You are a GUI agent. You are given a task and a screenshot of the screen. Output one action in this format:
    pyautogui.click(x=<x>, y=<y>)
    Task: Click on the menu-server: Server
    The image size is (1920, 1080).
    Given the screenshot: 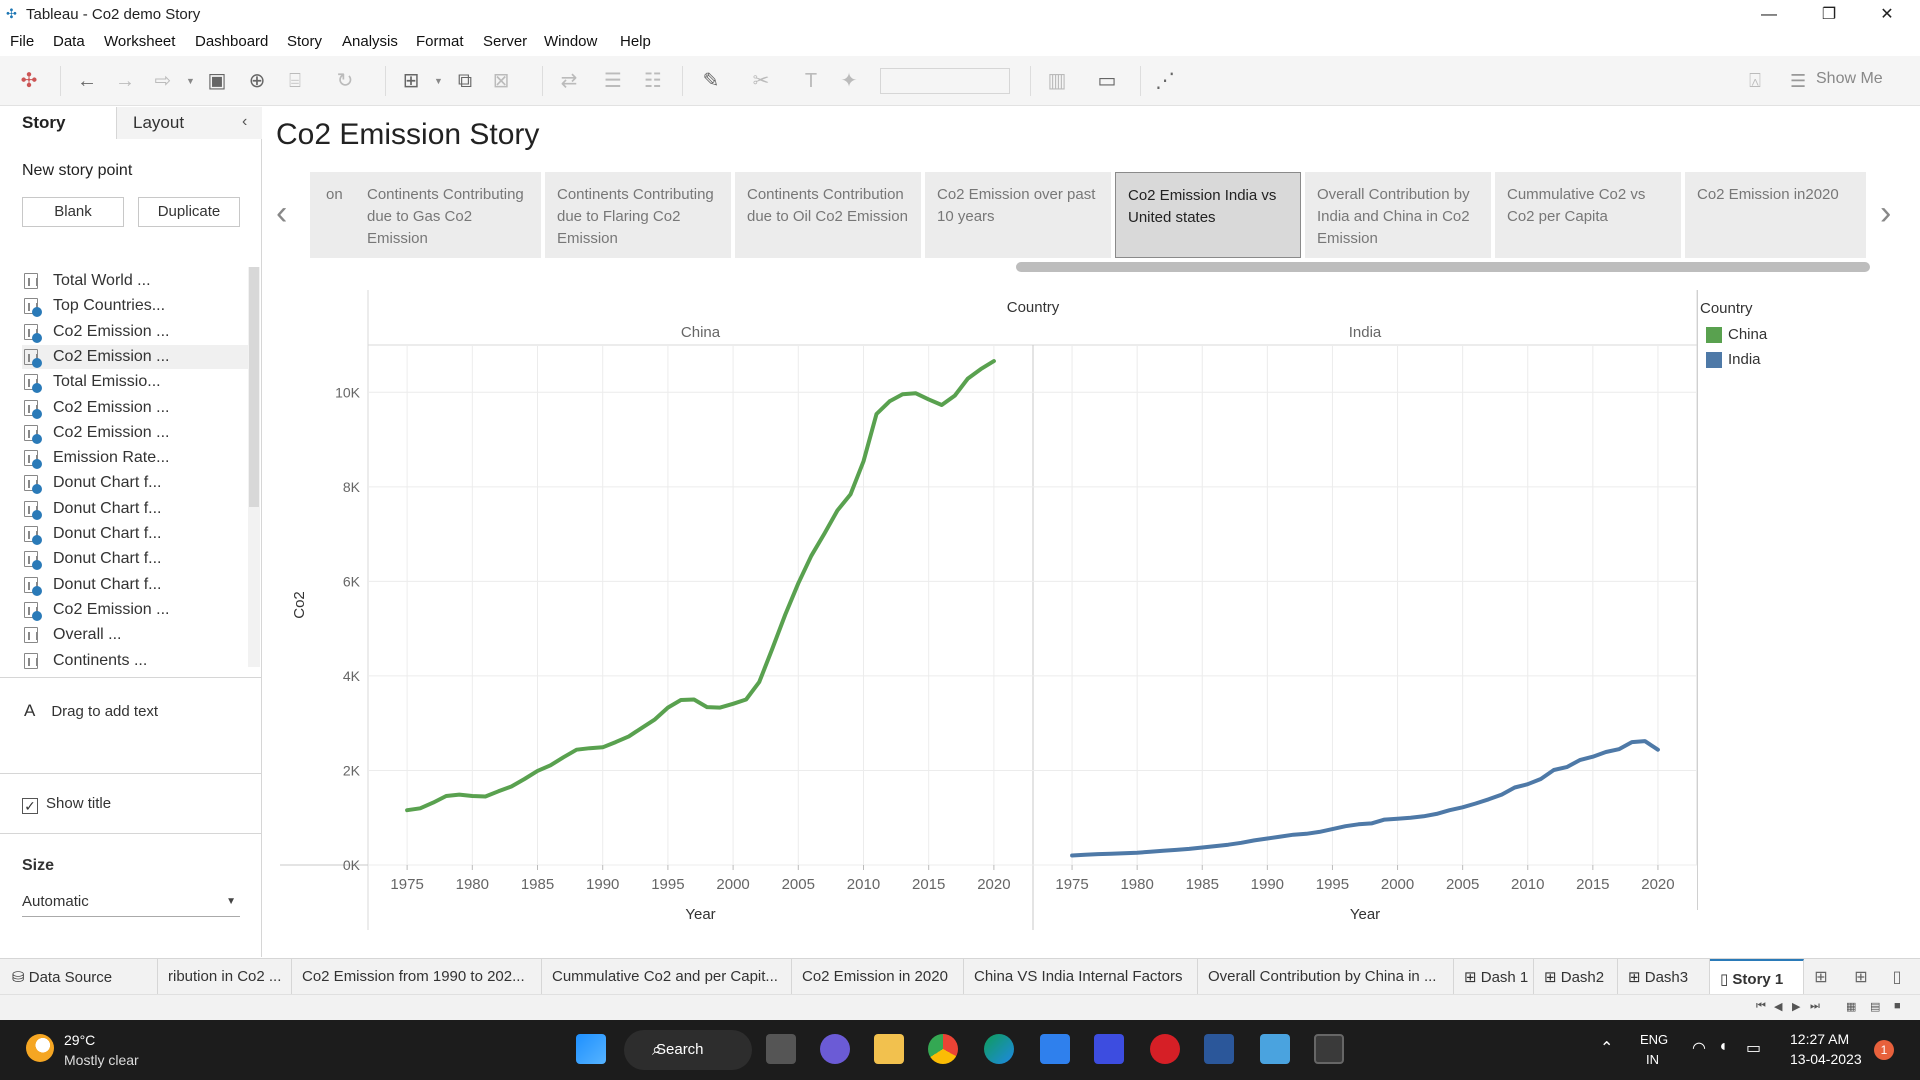 What is the action you would take?
    pyautogui.click(x=505, y=41)
    